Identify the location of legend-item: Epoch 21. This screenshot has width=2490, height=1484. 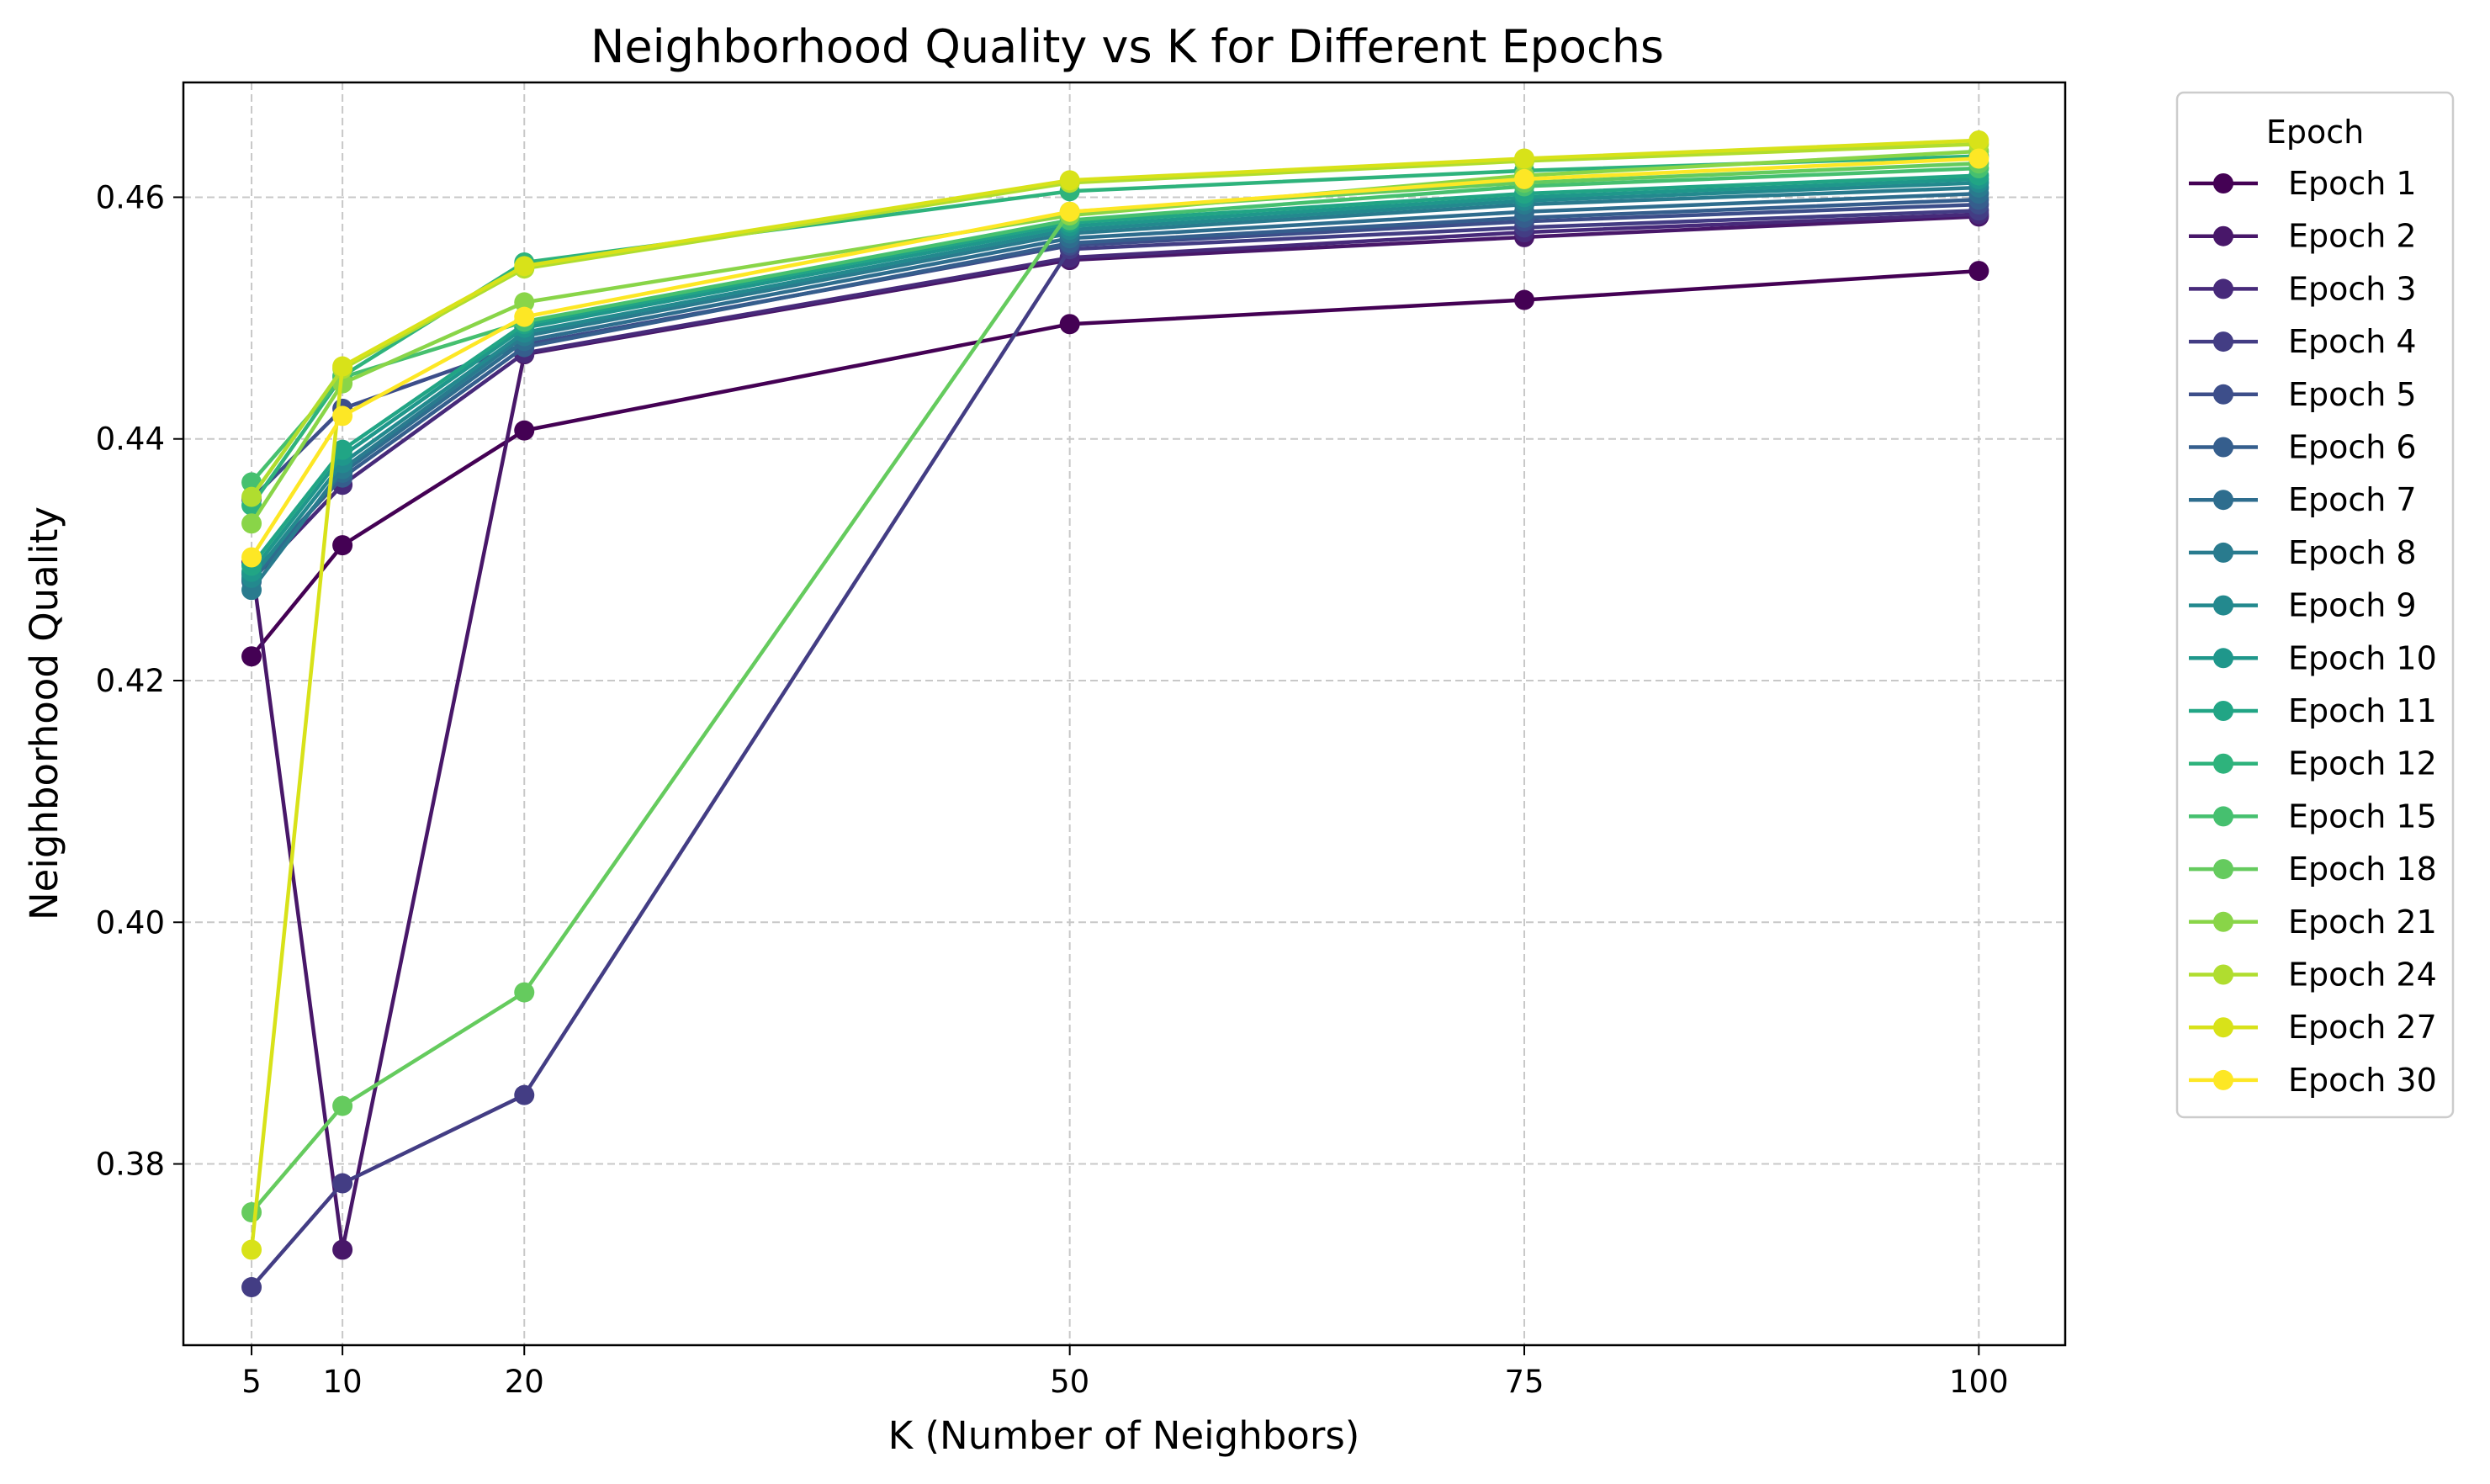
(2313, 922).